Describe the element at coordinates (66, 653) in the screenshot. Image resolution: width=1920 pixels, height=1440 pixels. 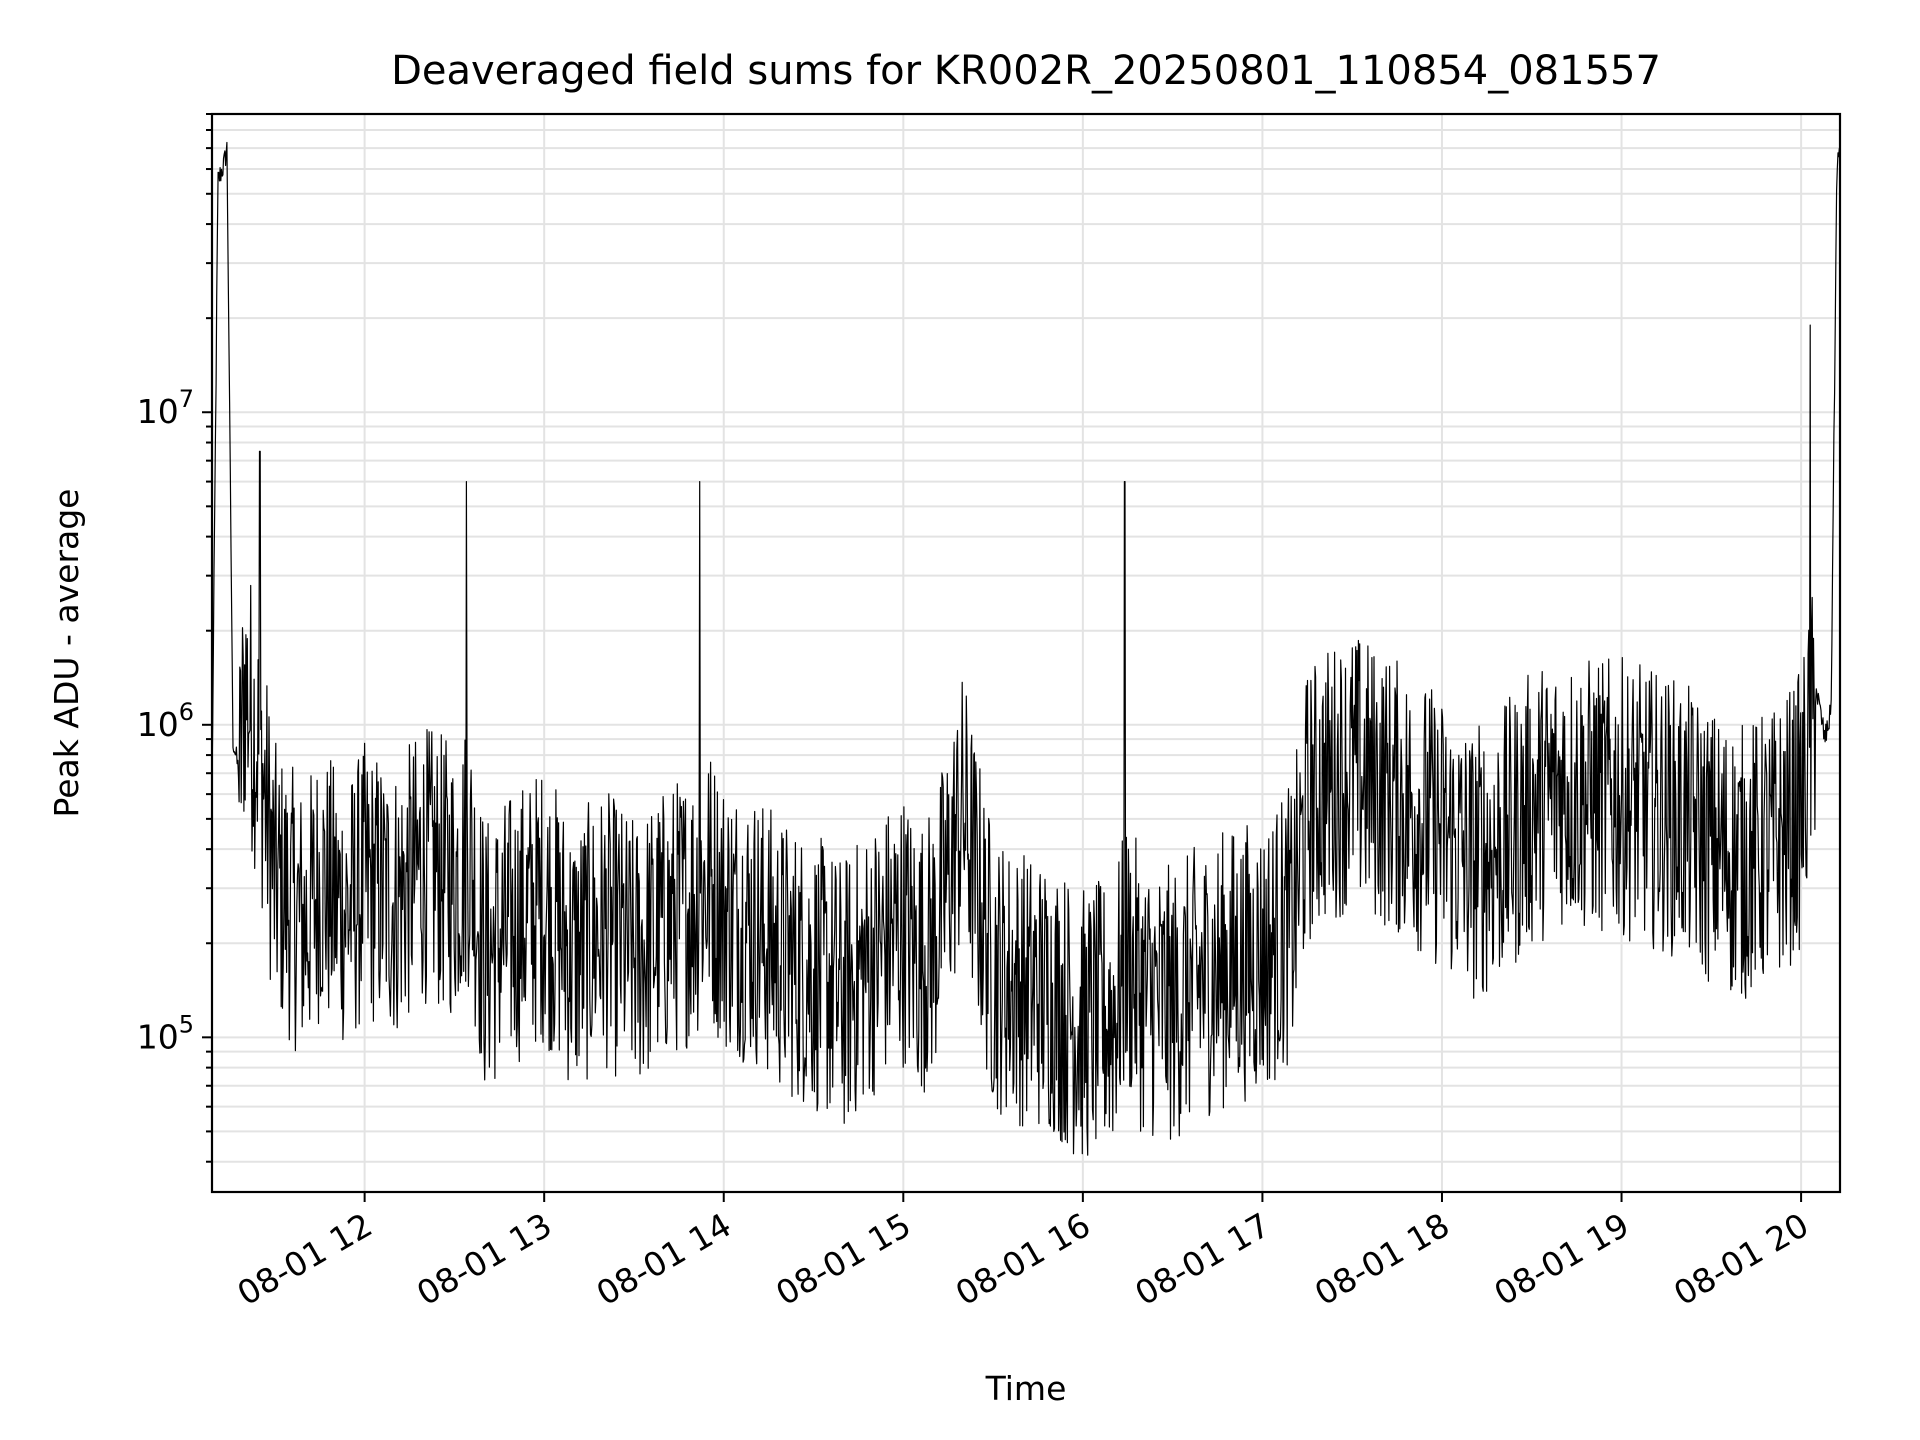
I see `y-axis-label: Peak ADU - average` at that location.